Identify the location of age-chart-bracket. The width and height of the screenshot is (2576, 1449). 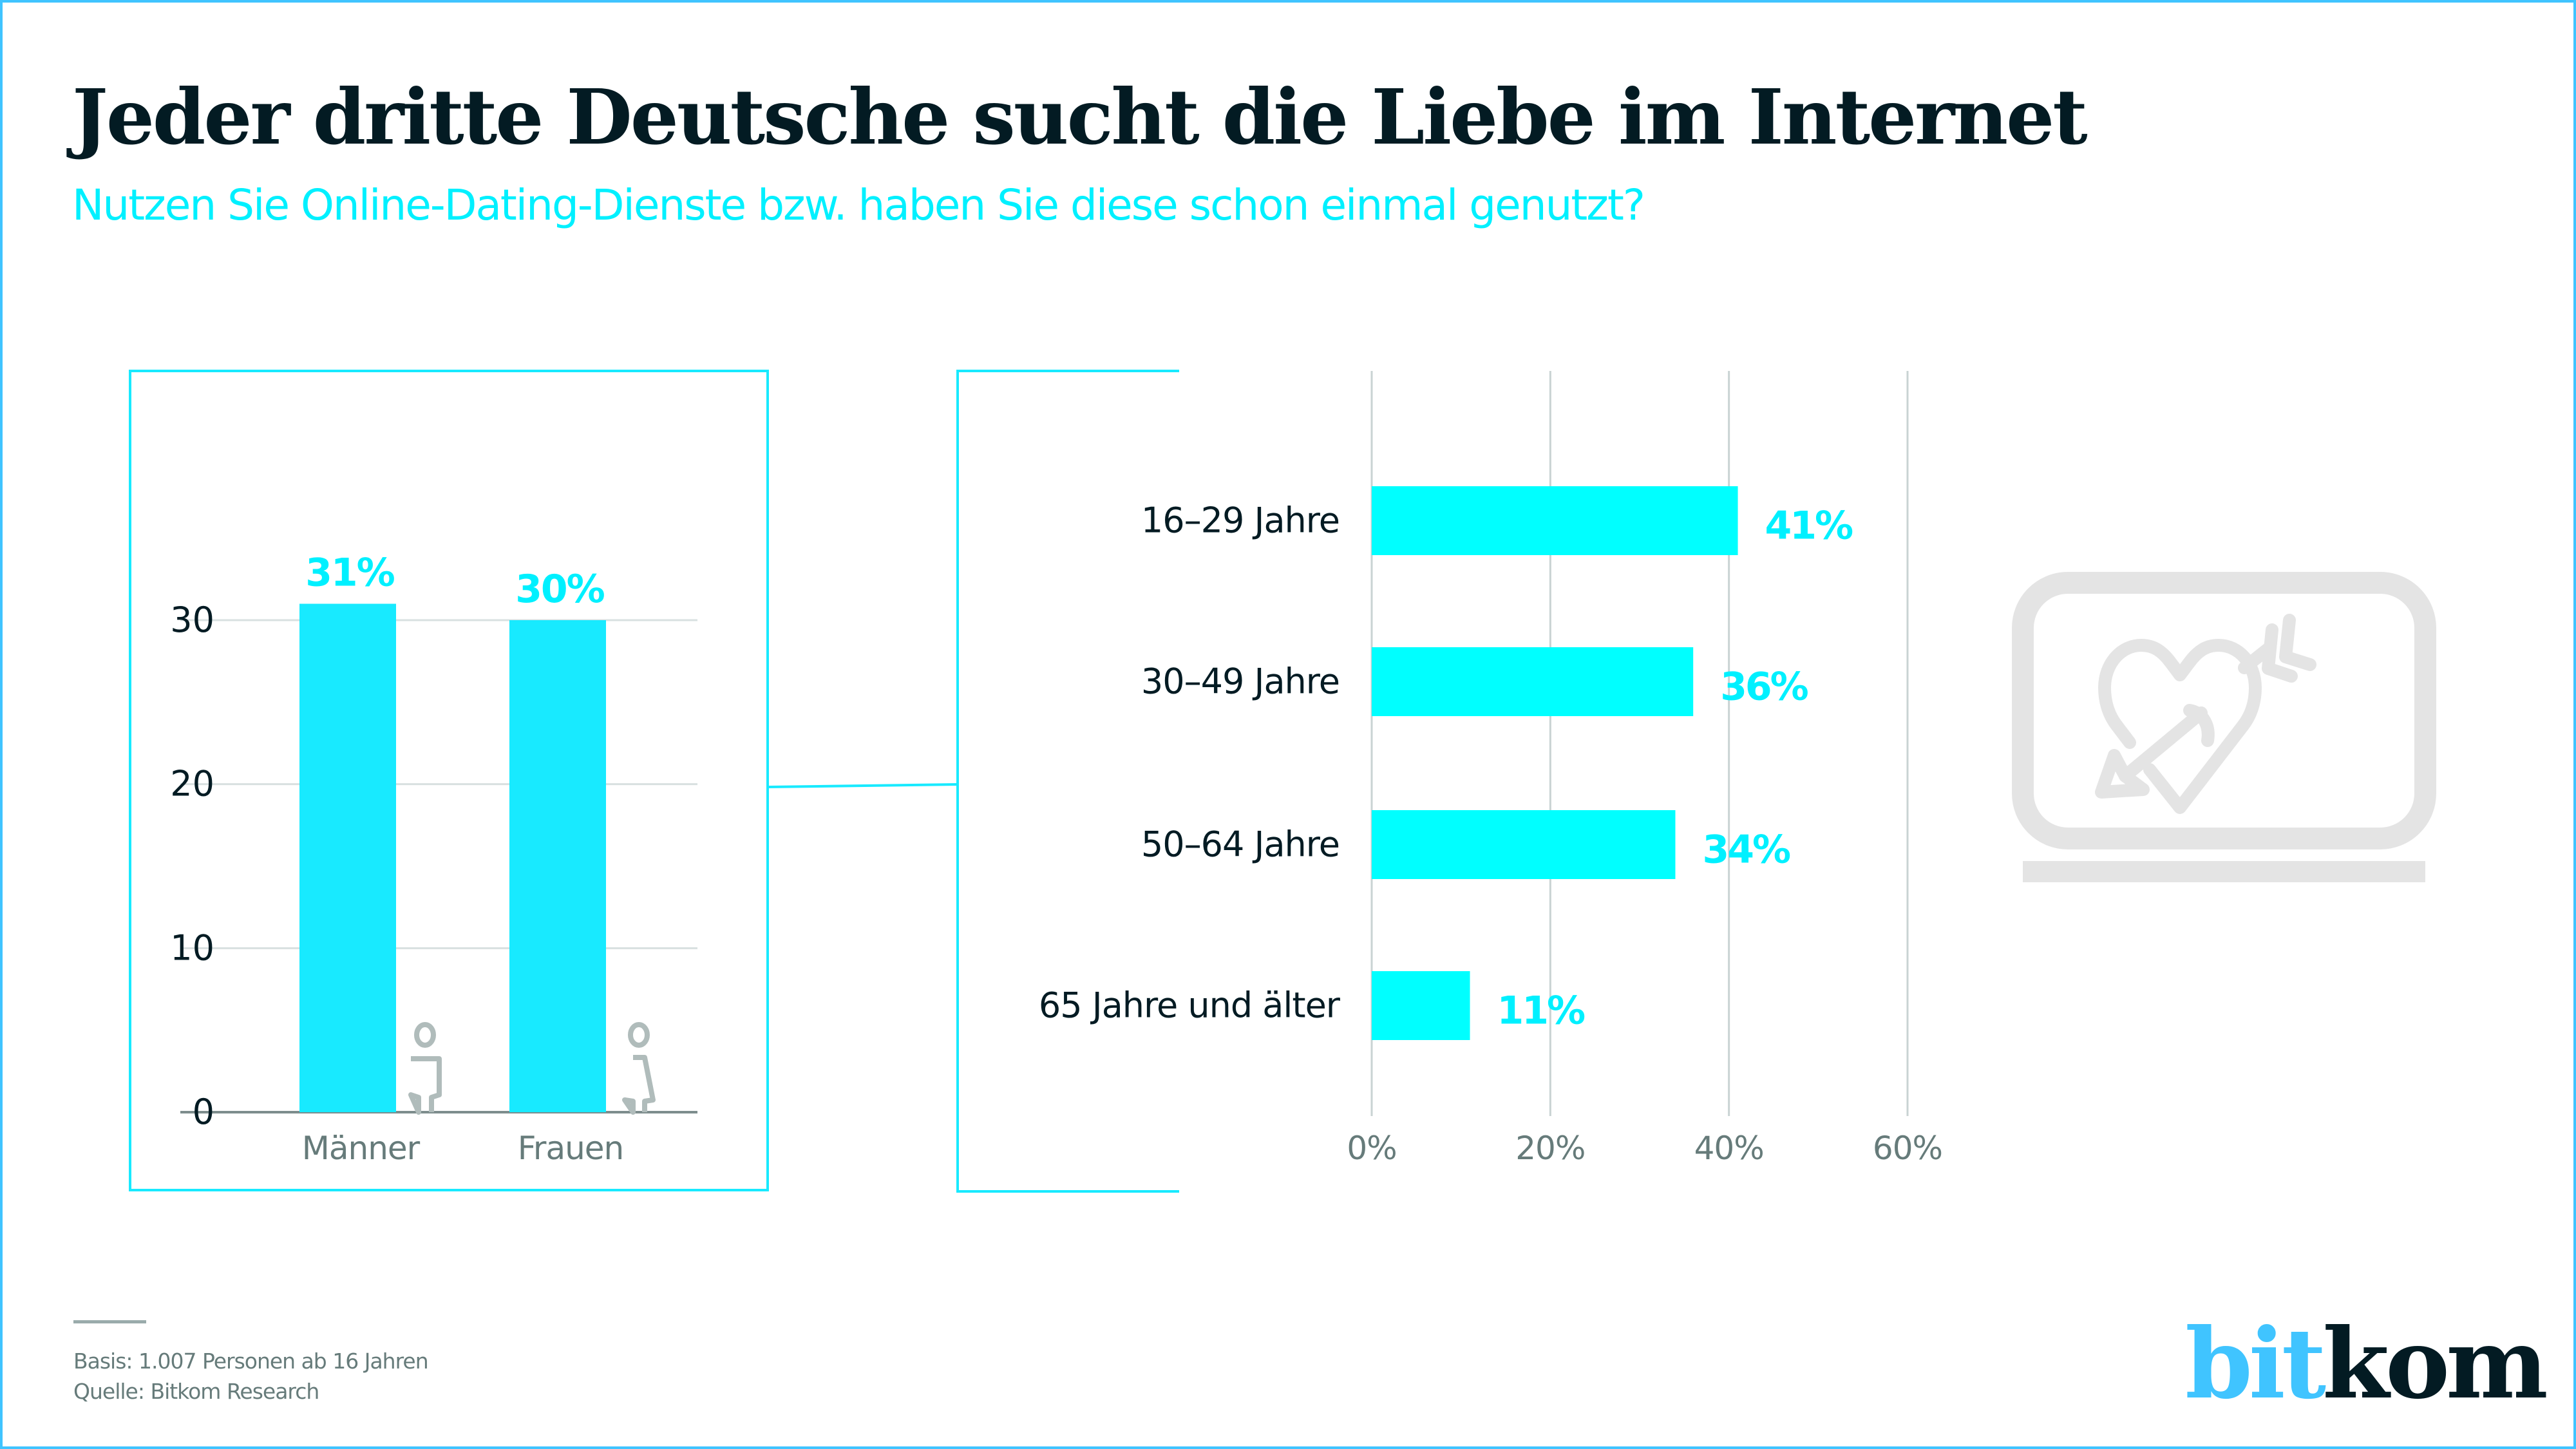
(1067, 781).